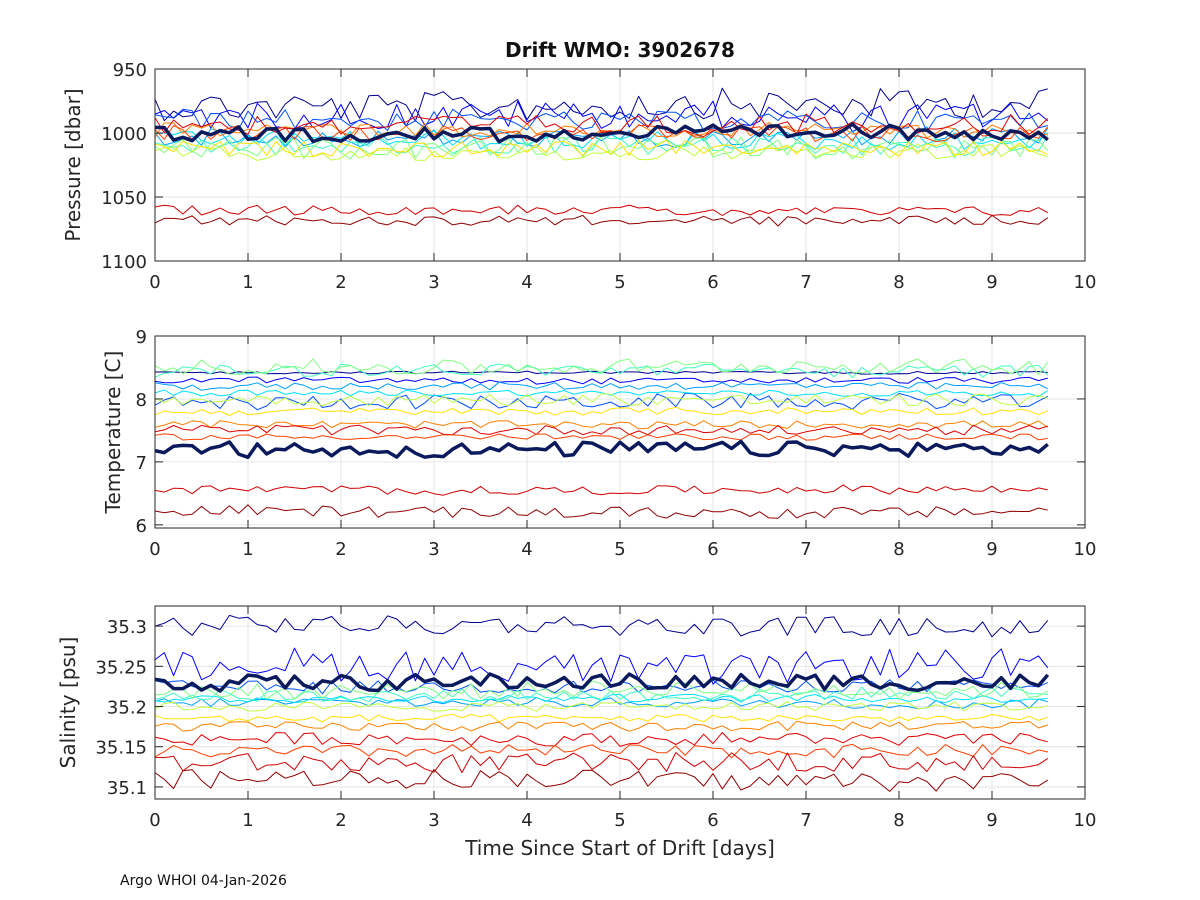 This screenshot has width=1200, height=900. I want to click on temperature-y-axis-label: Temperature [C], so click(113, 433).